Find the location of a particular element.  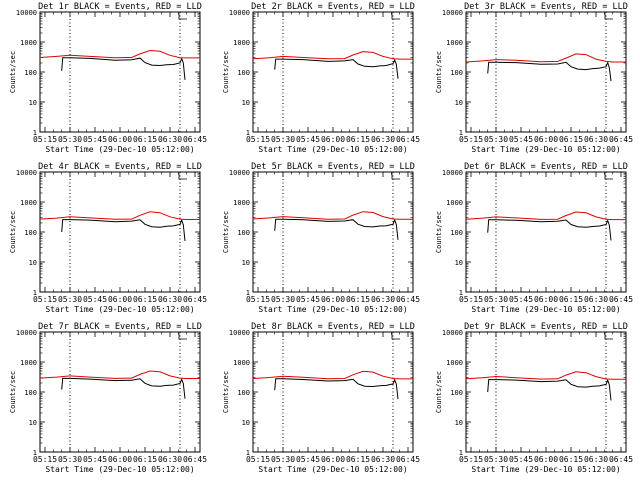

panel-title: Det 4r BLACK = Events, RED = LLD is located at coordinates (120, 167).